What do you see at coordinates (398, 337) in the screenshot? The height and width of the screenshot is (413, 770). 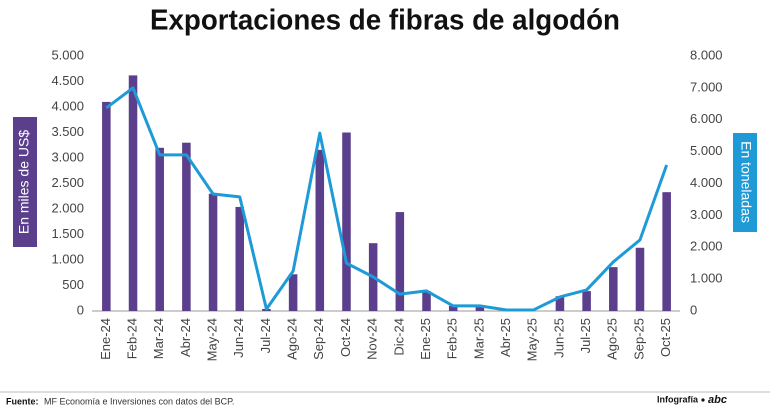 I see `x-tick-label: Dic-24` at bounding box center [398, 337].